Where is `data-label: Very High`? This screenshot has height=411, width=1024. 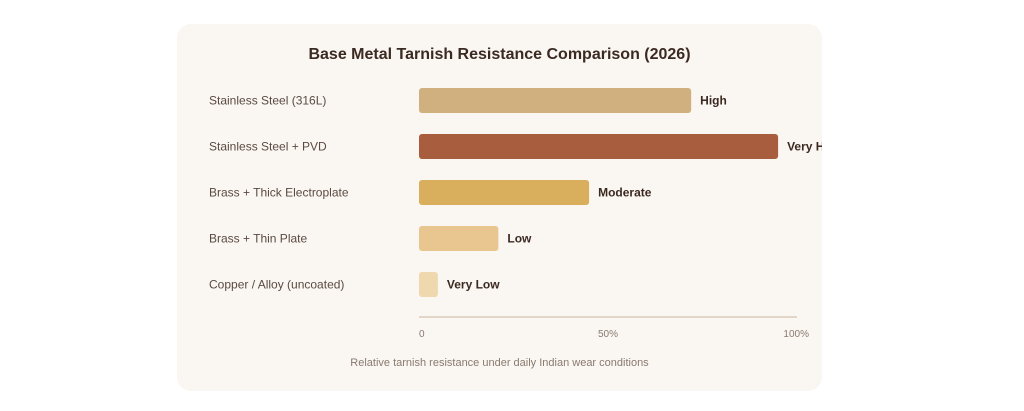
data-label: Very High is located at coordinates (804, 147).